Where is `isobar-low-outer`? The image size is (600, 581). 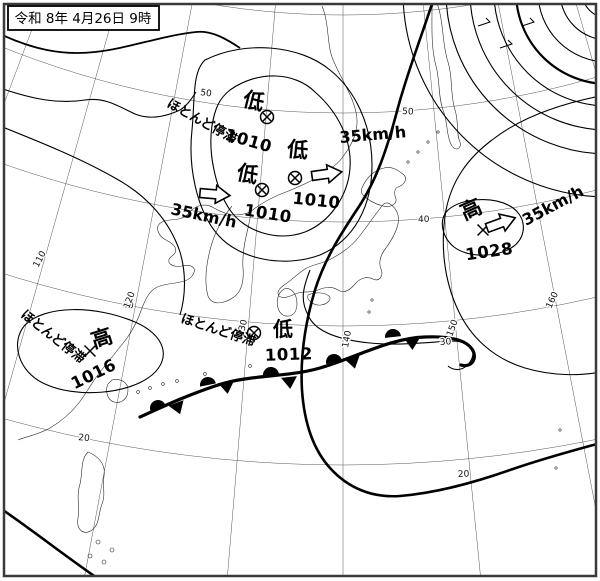
isobar-low-outer is located at coordinates (281, 154).